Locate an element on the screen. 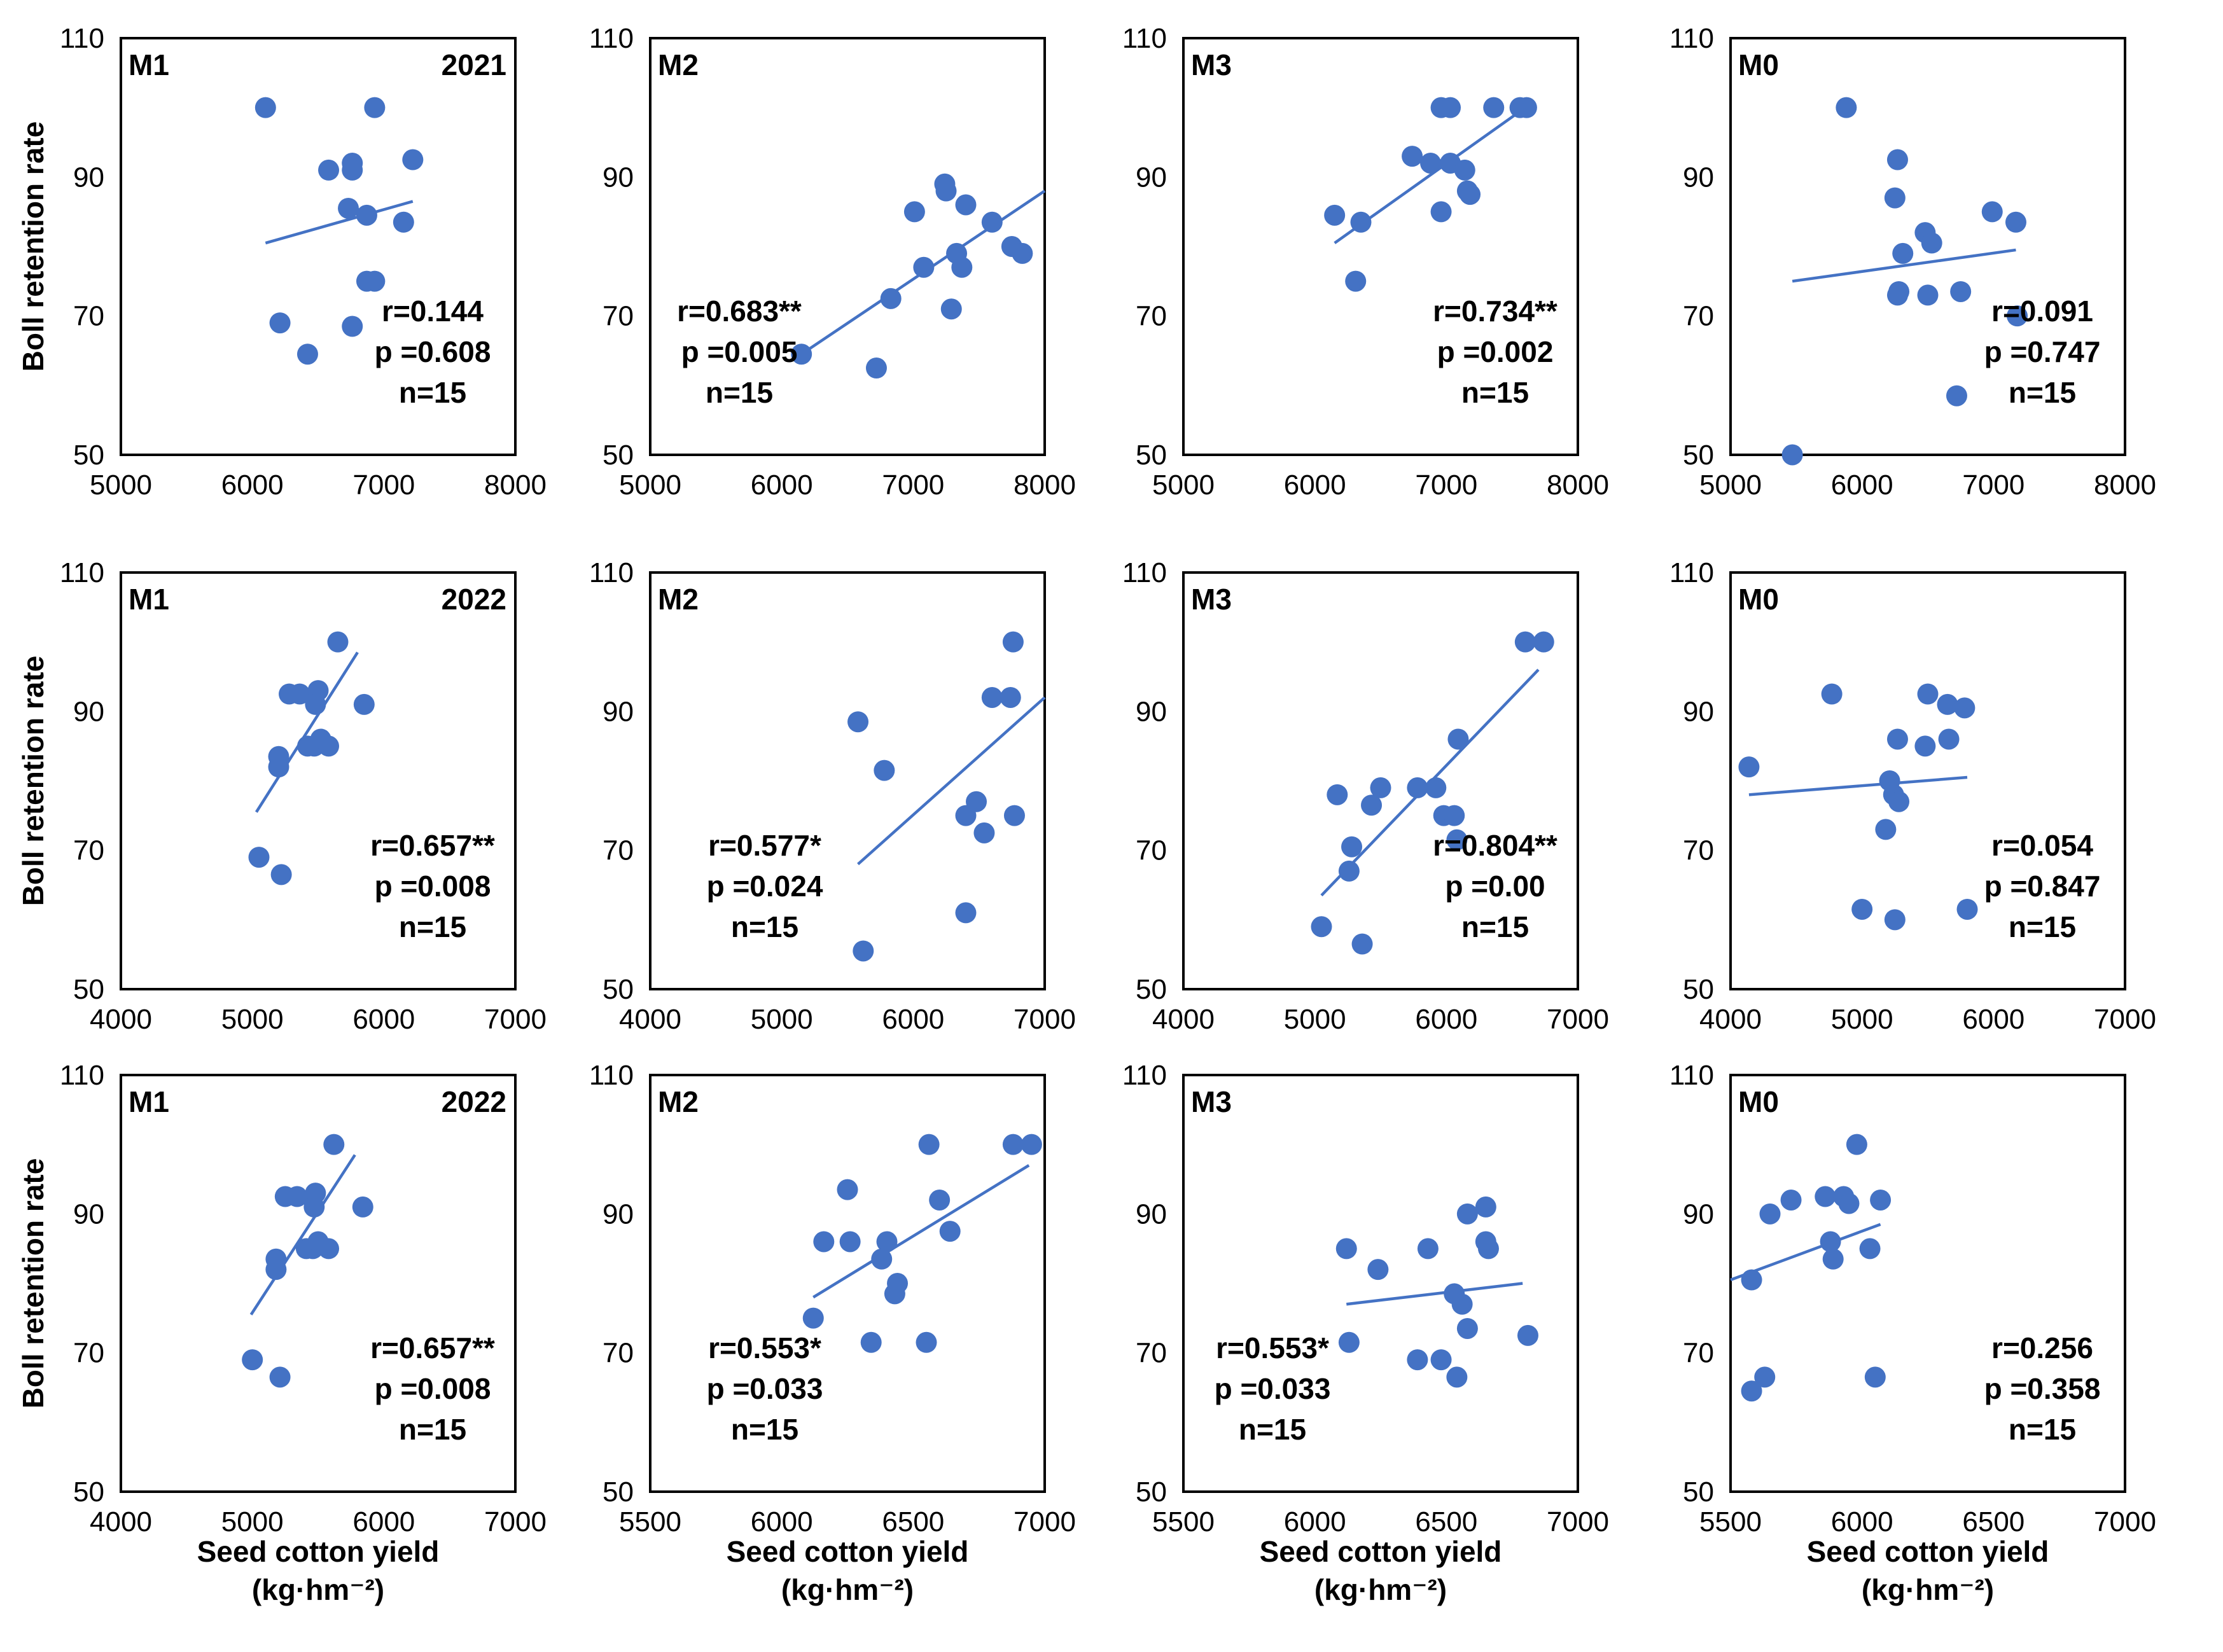 The image size is (2223, 1652). r-value: r=0.091 is located at coordinates (2042, 311).